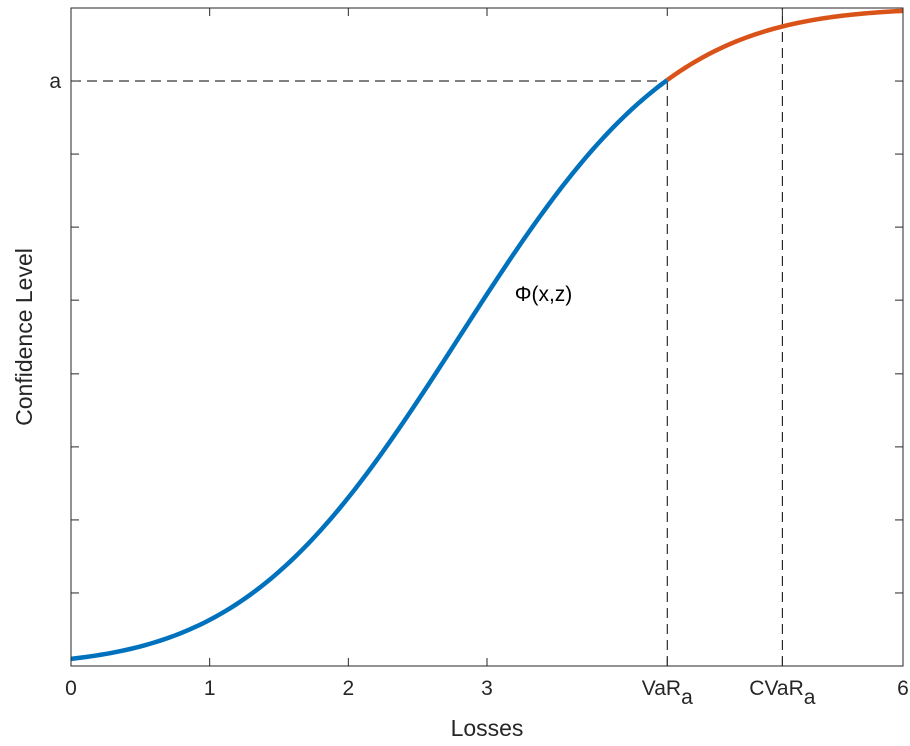  What do you see at coordinates (55, 81) in the screenshot?
I see `y-tick-label-7: a` at bounding box center [55, 81].